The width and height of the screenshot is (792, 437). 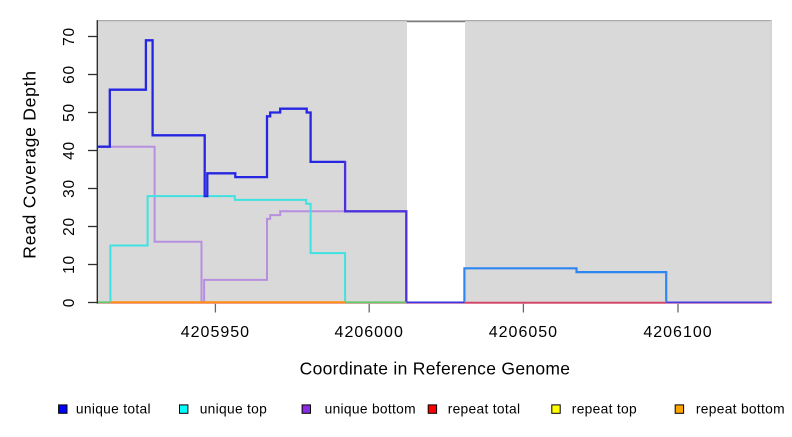 I want to click on svg-text: 70, so click(x=69, y=36).